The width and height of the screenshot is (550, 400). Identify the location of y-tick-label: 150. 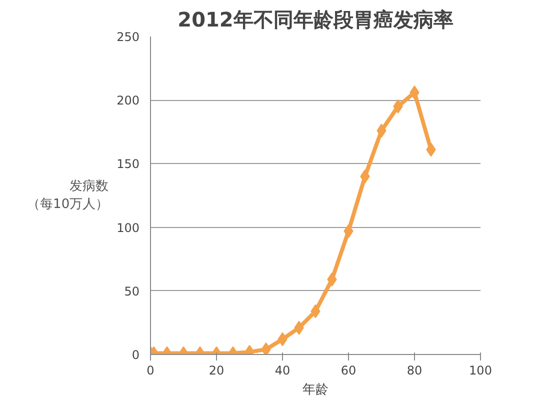
(128, 164).